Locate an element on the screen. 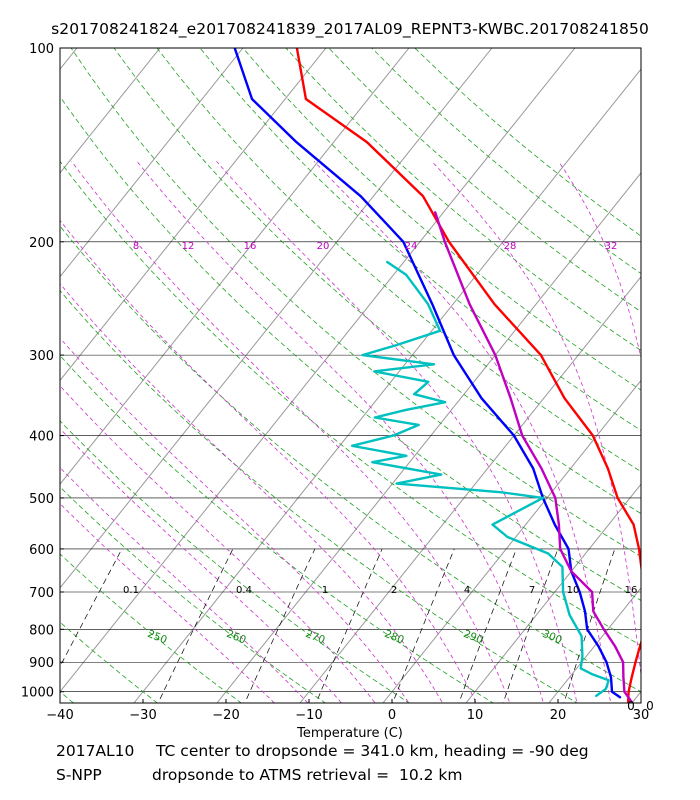 The width and height of the screenshot is (700, 800). y-tick-label: 800 is located at coordinates (41, 630).